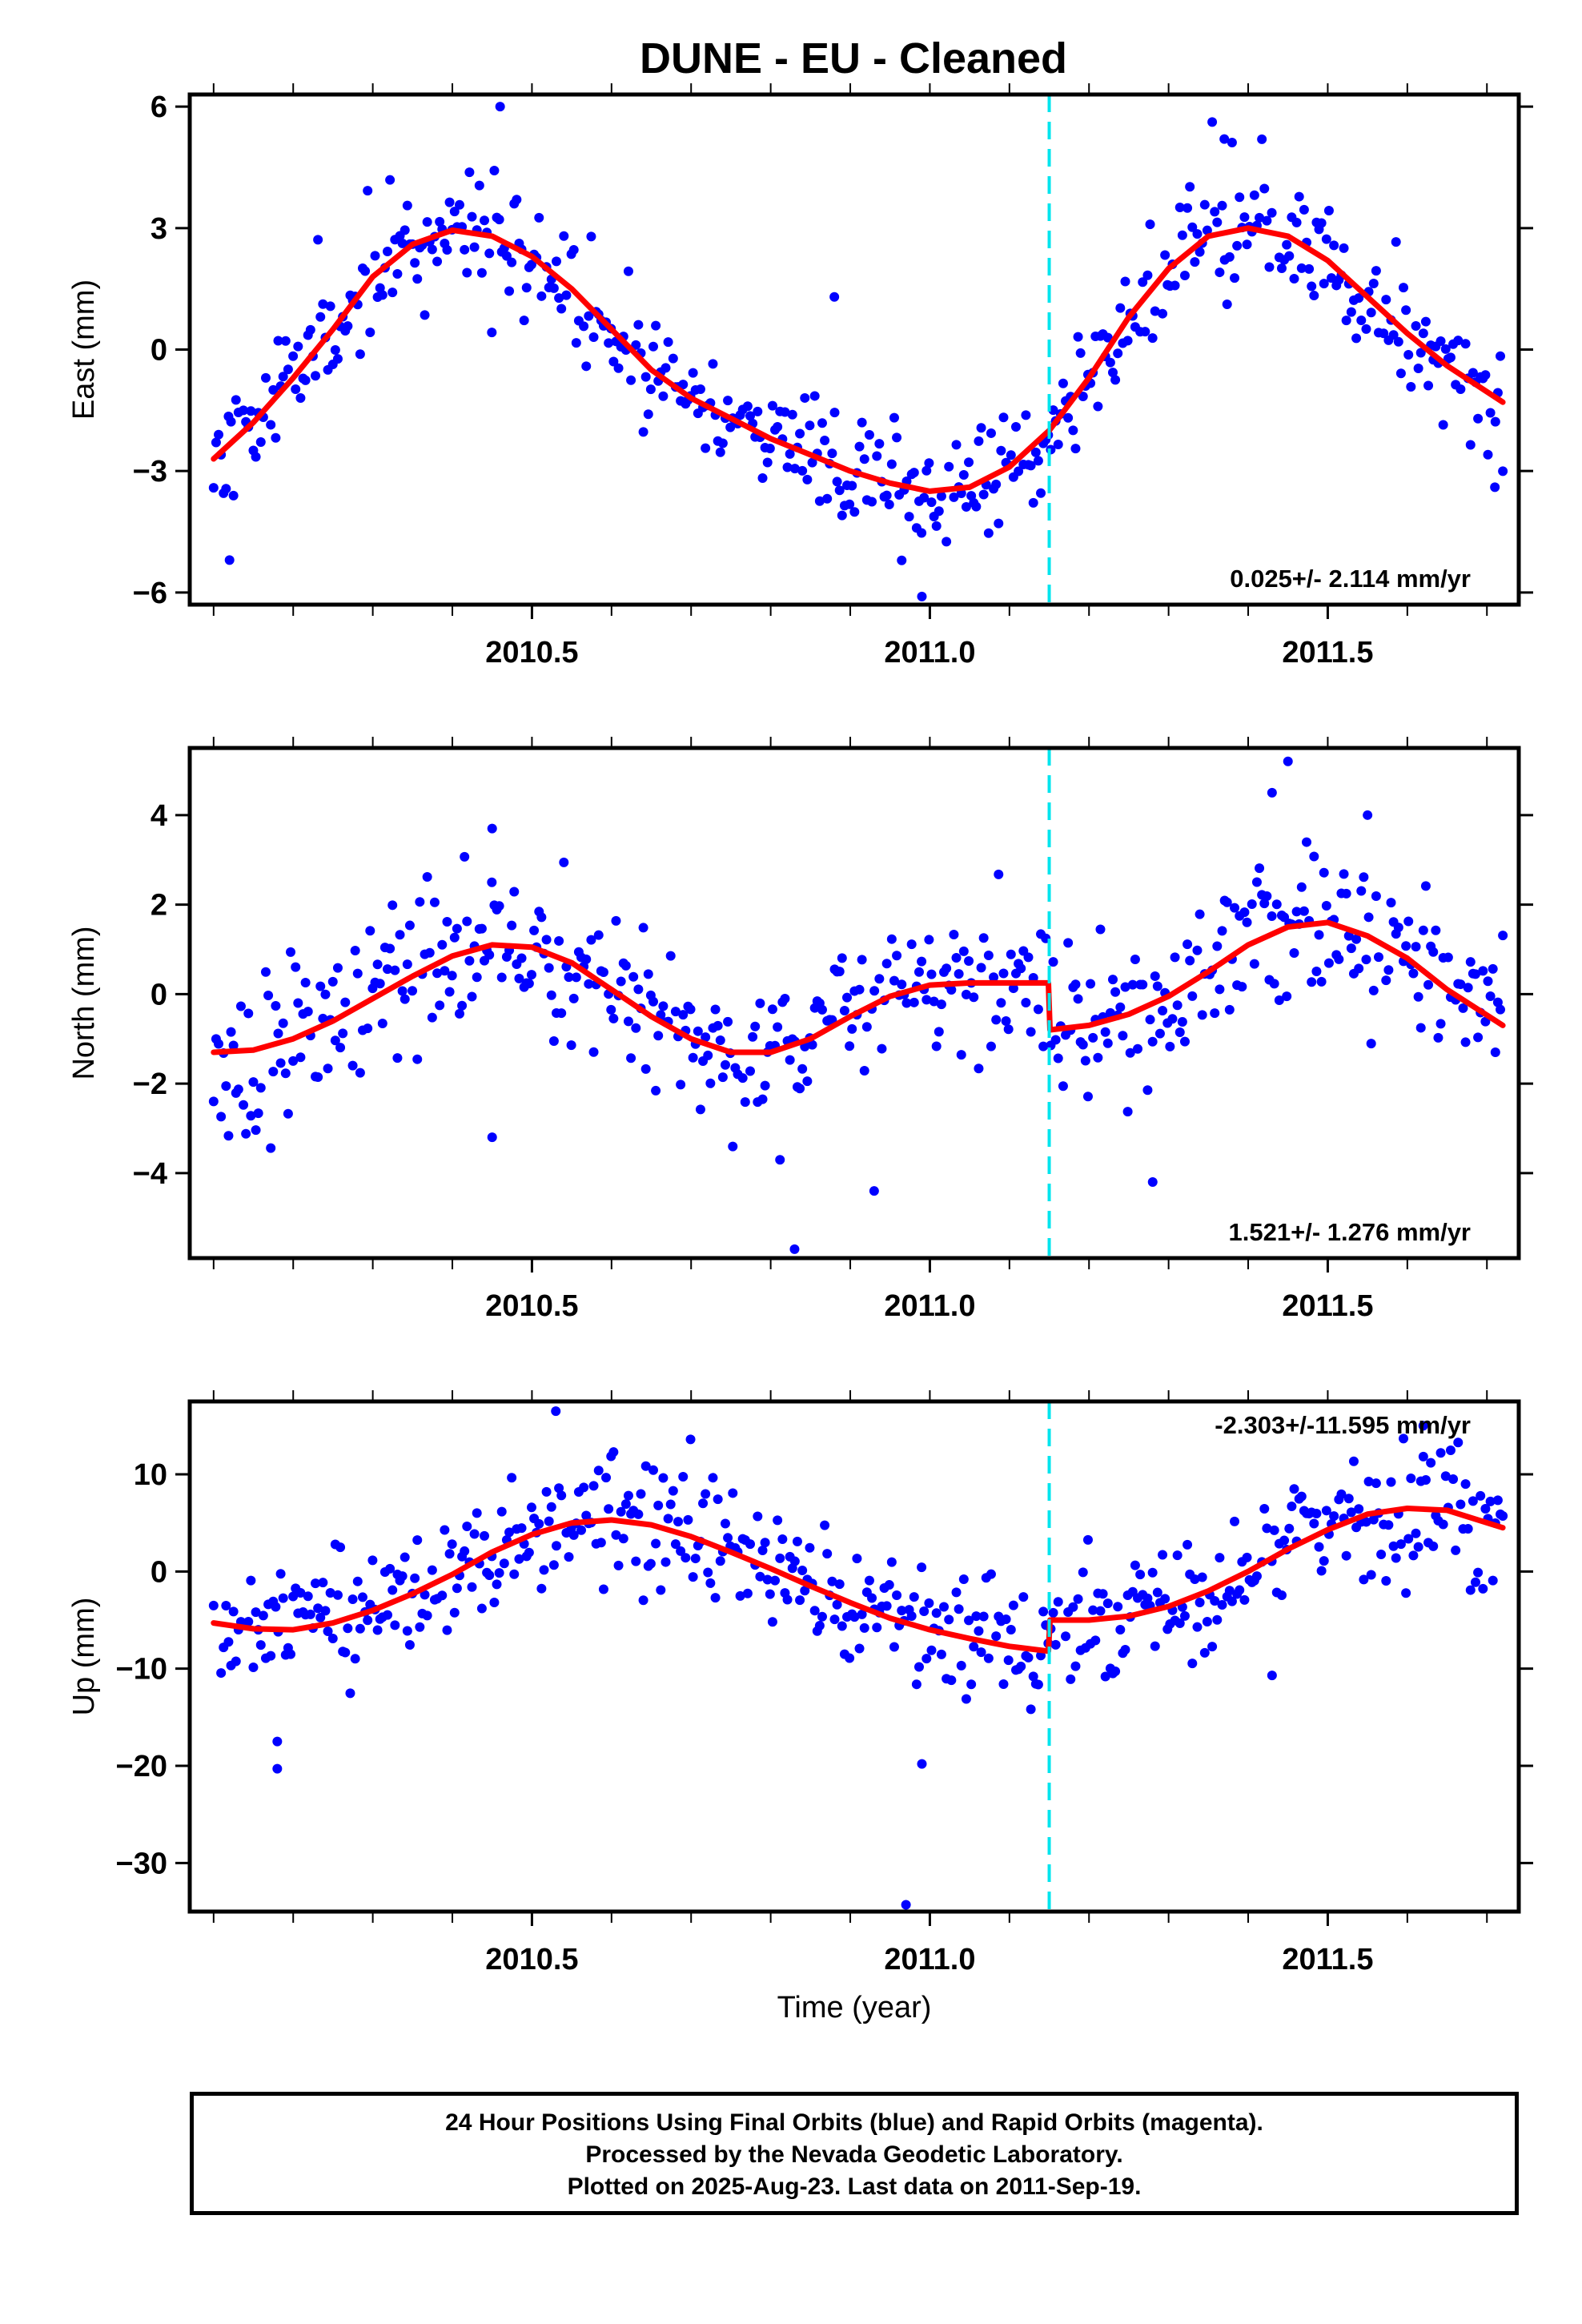  What do you see at coordinates (1328, 1306) in the screenshot?
I see `x-tick-label: 2011.5` at bounding box center [1328, 1306].